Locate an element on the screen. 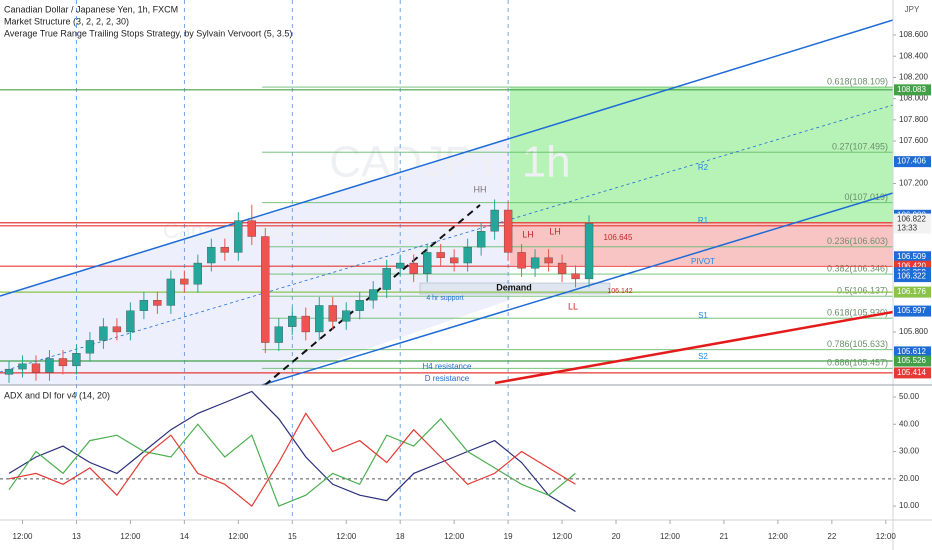 Image resolution: width=932 pixels, height=550 pixels. y-tick-label: 107.600 is located at coordinates (913, 140).